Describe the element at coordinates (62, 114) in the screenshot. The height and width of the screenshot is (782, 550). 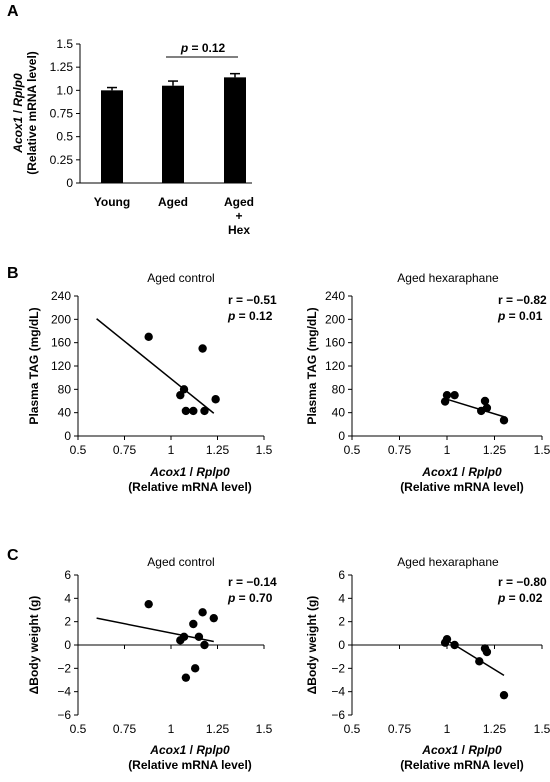
I see `y-tick-label: 0.75` at that location.